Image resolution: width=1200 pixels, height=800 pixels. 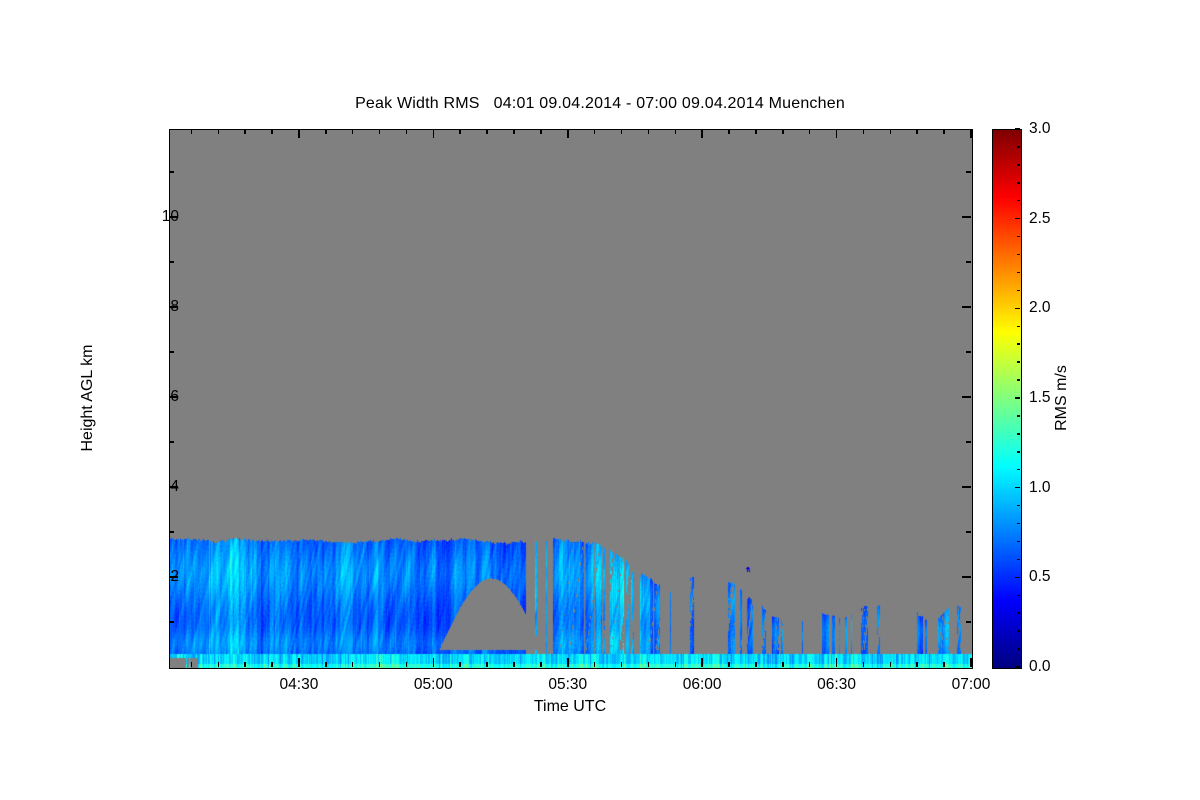 What do you see at coordinates (433, 684) in the screenshot?
I see `x-tick-label: 05:00` at bounding box center [433, 684].